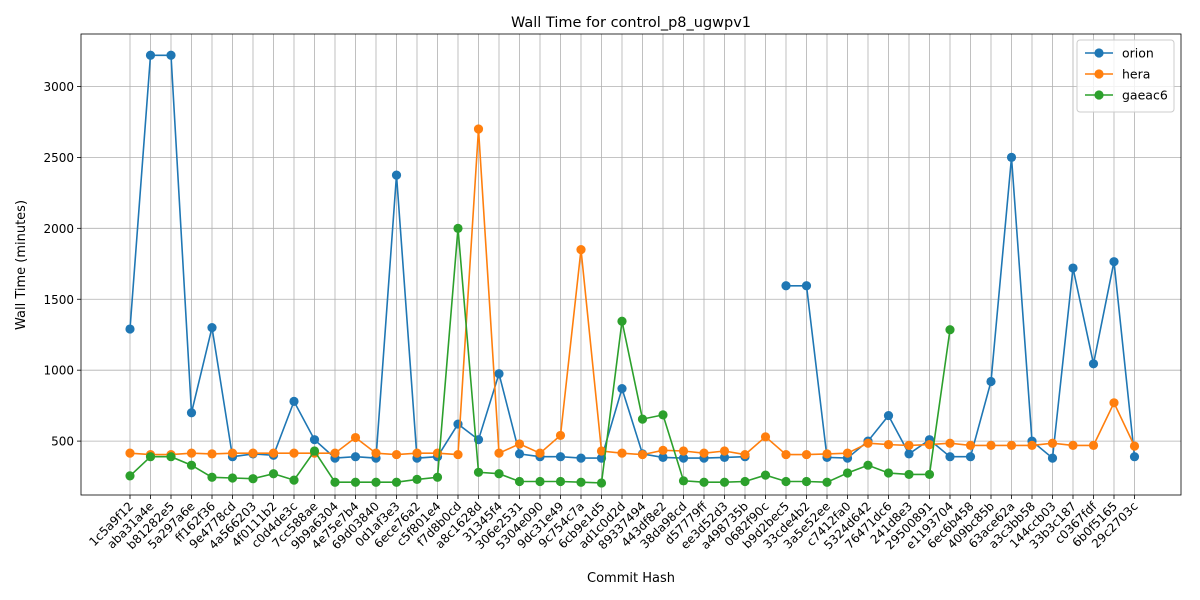 The image size is (1200, 600). What do you see at coordinates (1126, 95) in the screenshot?
I see `legend-item-gaeac6: gaeac6` at bounding box center [1126, 95].